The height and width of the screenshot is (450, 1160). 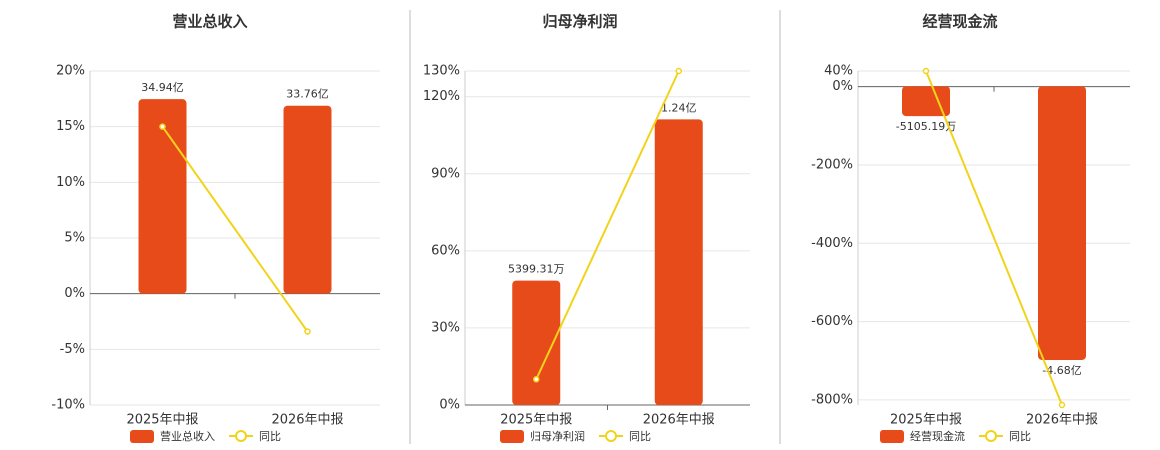 I want to click on y-tick-label: 130%, so click(x=441, y=71).